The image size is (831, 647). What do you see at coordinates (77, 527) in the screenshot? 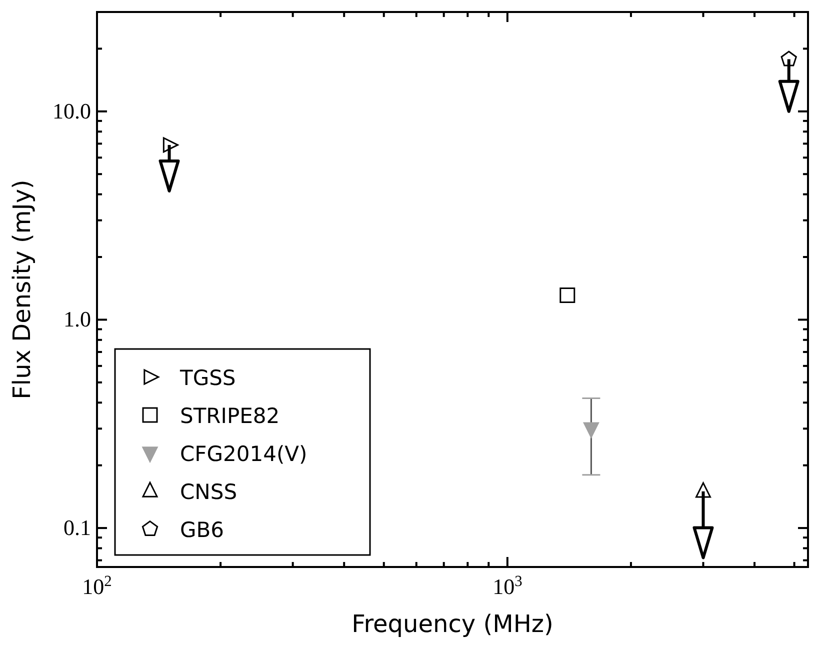
I see `y-tick-label: 0.1` at bounding box center [77, 527].